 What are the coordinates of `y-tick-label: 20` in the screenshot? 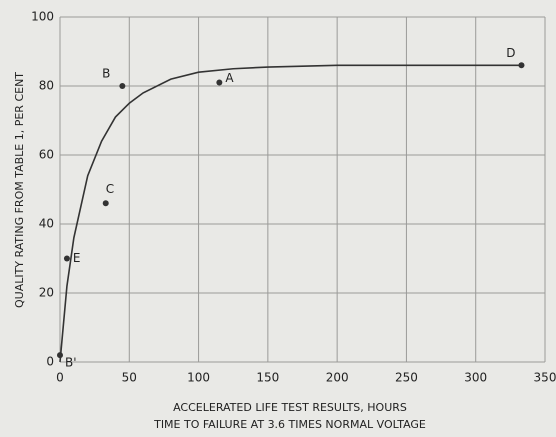 It's located at (46, 293).